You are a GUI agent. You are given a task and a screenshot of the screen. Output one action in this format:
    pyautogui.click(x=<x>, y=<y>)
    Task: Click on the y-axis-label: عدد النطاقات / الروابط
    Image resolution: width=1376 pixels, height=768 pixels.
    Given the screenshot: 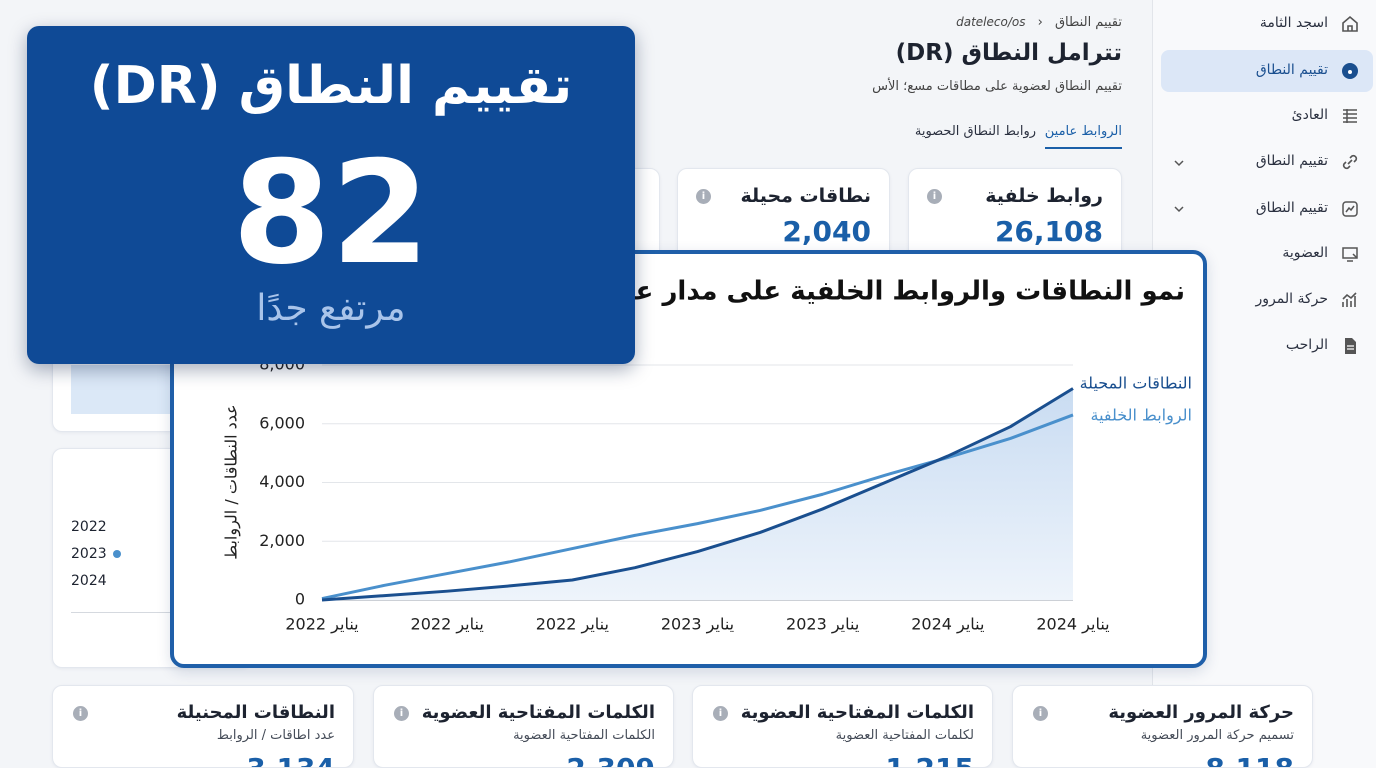 What is the action you would take?
    pyautogui.click(x=232, y=481)
    